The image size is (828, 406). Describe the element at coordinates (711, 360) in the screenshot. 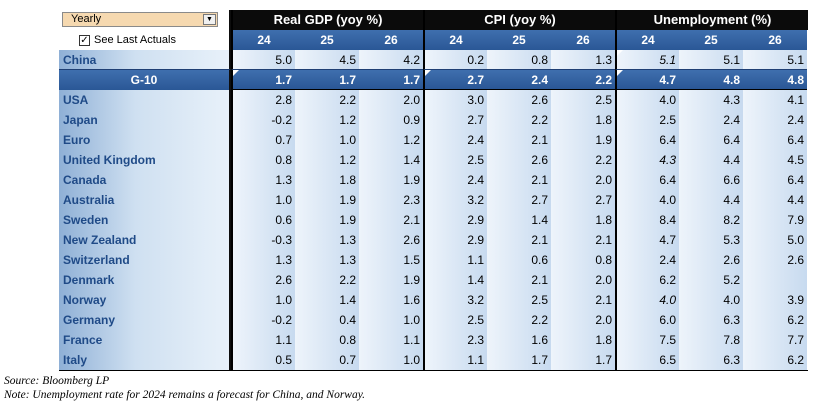

I see `table-cell: 6.3` at that location.